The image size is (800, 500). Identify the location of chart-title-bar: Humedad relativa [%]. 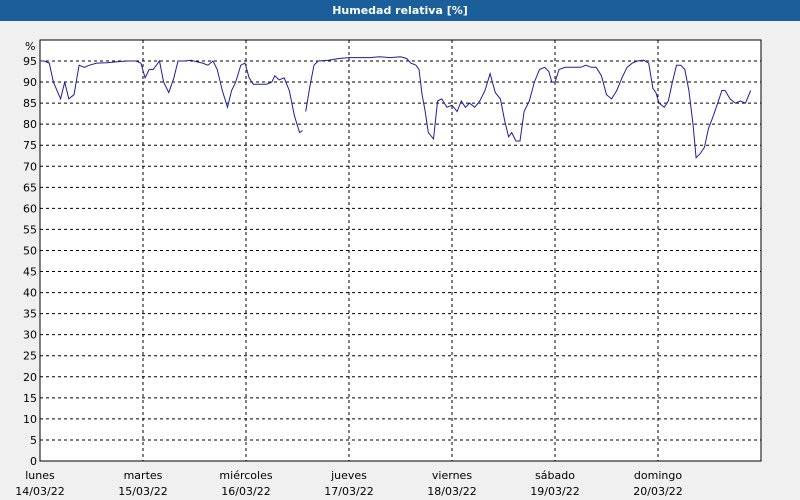
(400, 10).